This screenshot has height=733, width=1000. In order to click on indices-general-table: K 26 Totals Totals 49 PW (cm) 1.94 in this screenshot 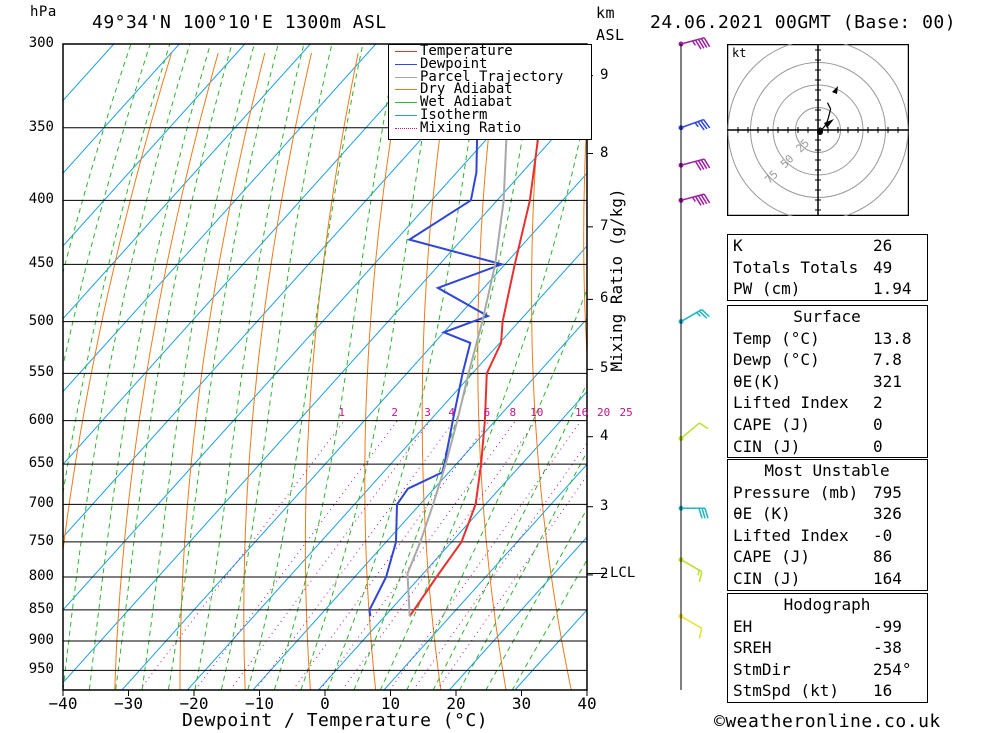, I will do `click(827, 267)`.